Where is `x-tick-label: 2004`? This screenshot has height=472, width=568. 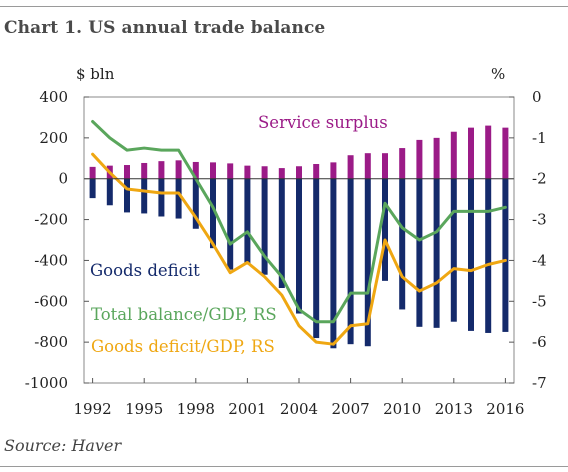 x-tick-label: 2004 is located at coordinates (299, 409).